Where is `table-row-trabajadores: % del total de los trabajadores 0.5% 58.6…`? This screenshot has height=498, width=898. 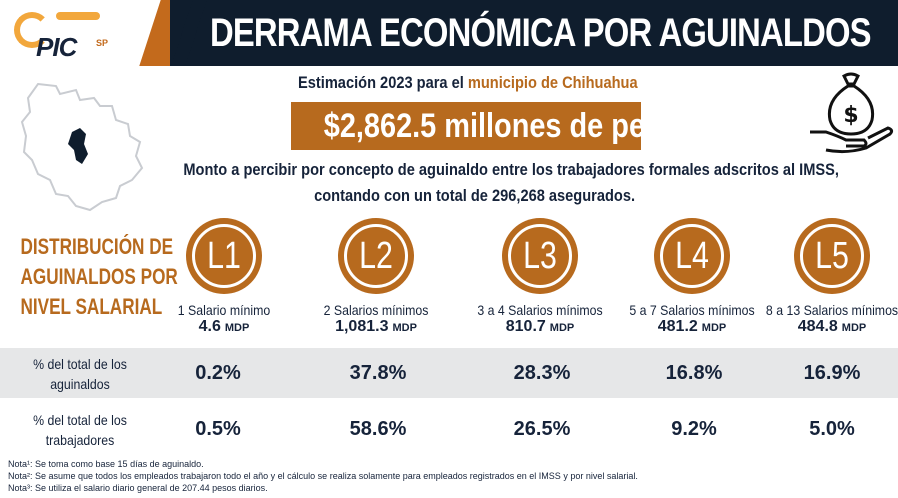 table-row-trabajadores: % del total de los trabajadores 0.5% 58.6… is located at coordinates (449, 429).